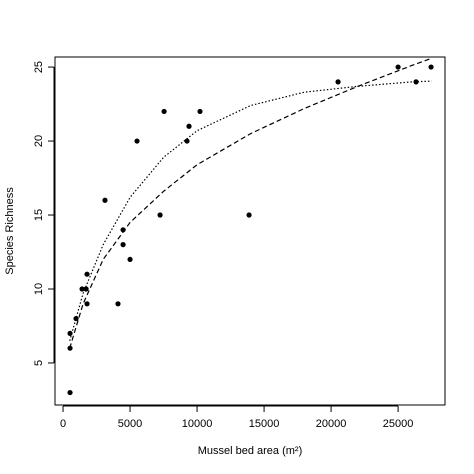 The height and width of the screenshot is (474, 474). What do you see at coordinates (39, 141) in the screenshot?
I see `y-tick-label: 20` at bounding box center [39, 141].